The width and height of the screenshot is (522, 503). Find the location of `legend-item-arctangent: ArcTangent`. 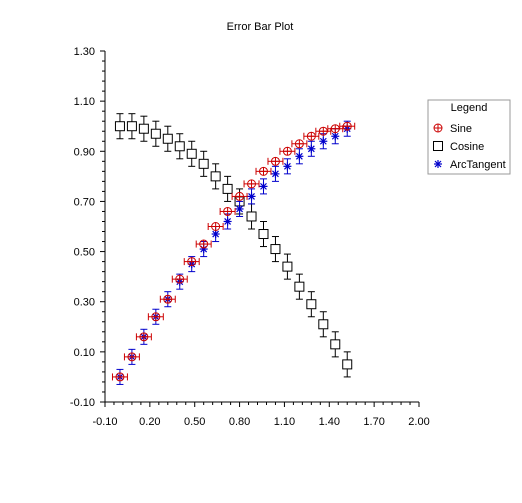

legend-item-arctangent: ArcTangent is located at coordinates (470, 165).